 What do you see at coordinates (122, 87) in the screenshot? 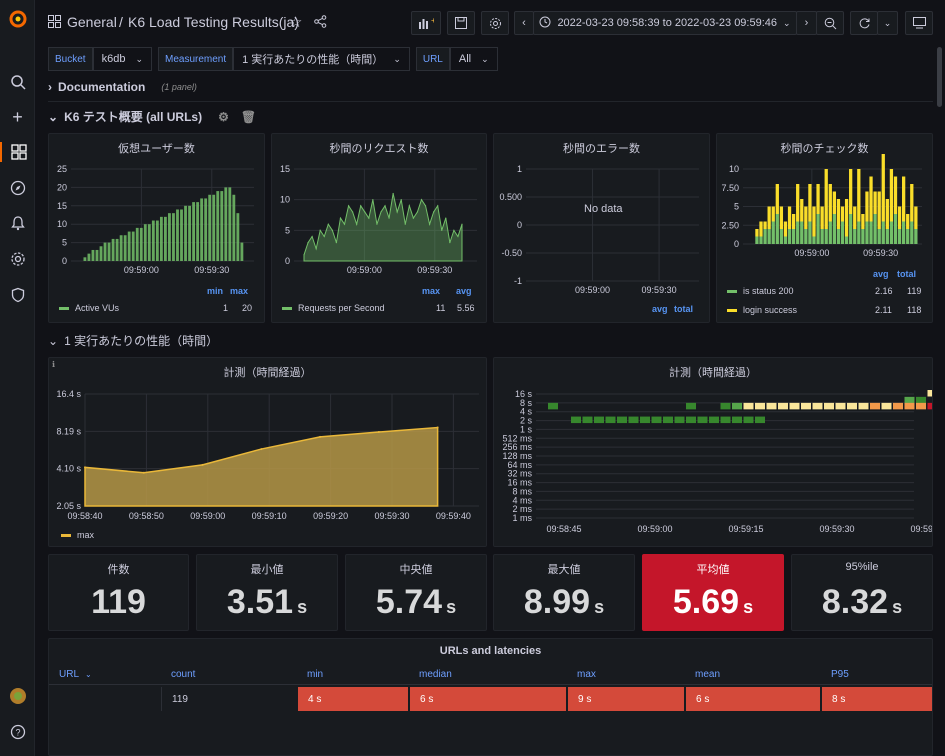
I see `row-documentation: › Documentation (1 panel)` at bounding box center [122, 87].